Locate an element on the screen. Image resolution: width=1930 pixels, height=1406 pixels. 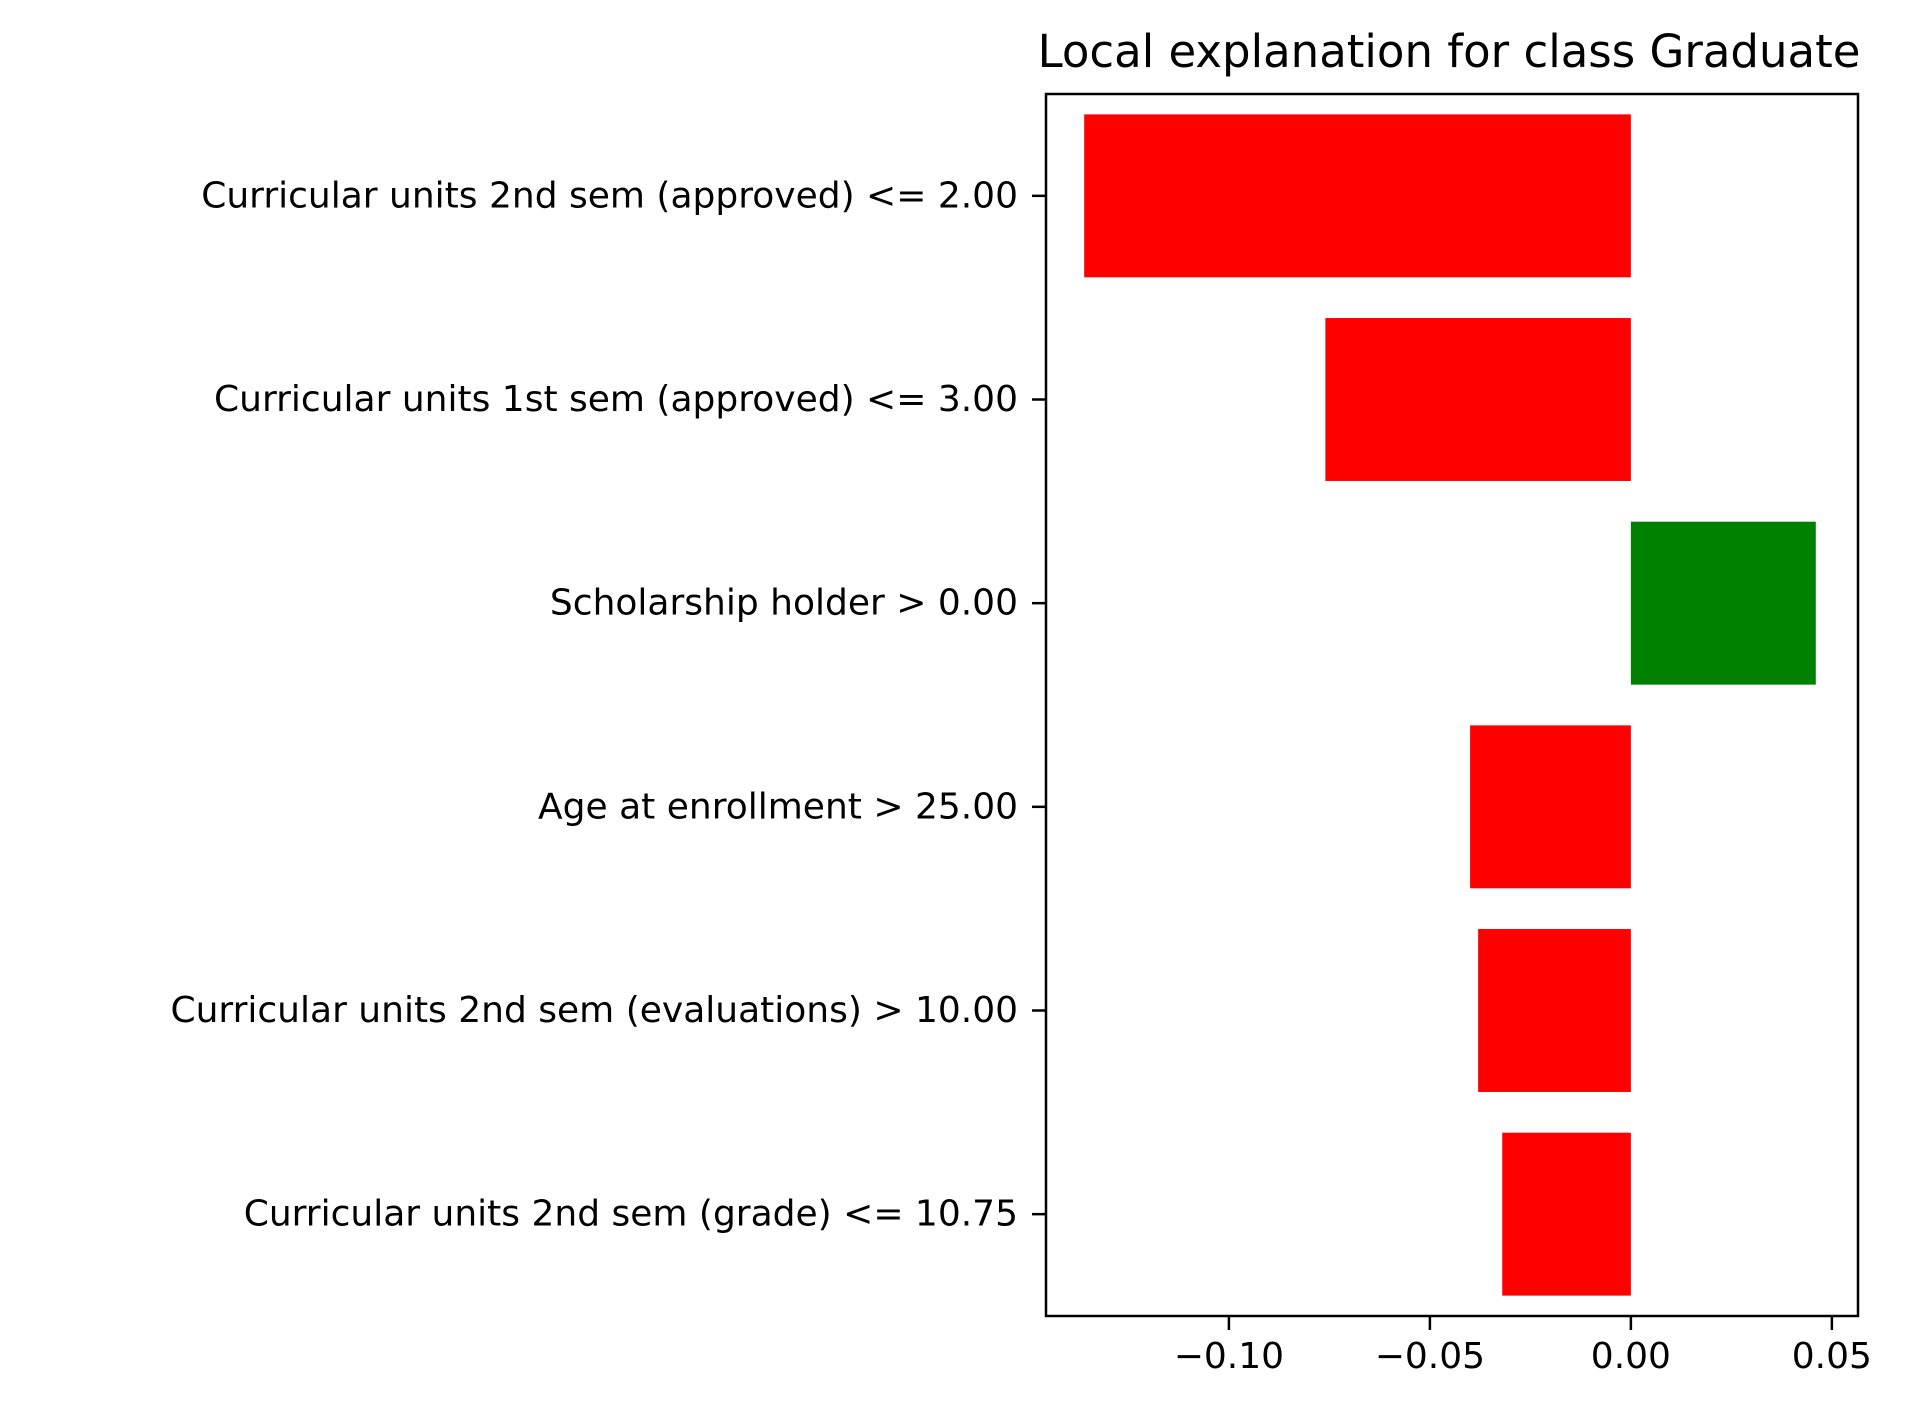
chart-title: Local explanation for class Graduate is located at coordinates (1449, 51).